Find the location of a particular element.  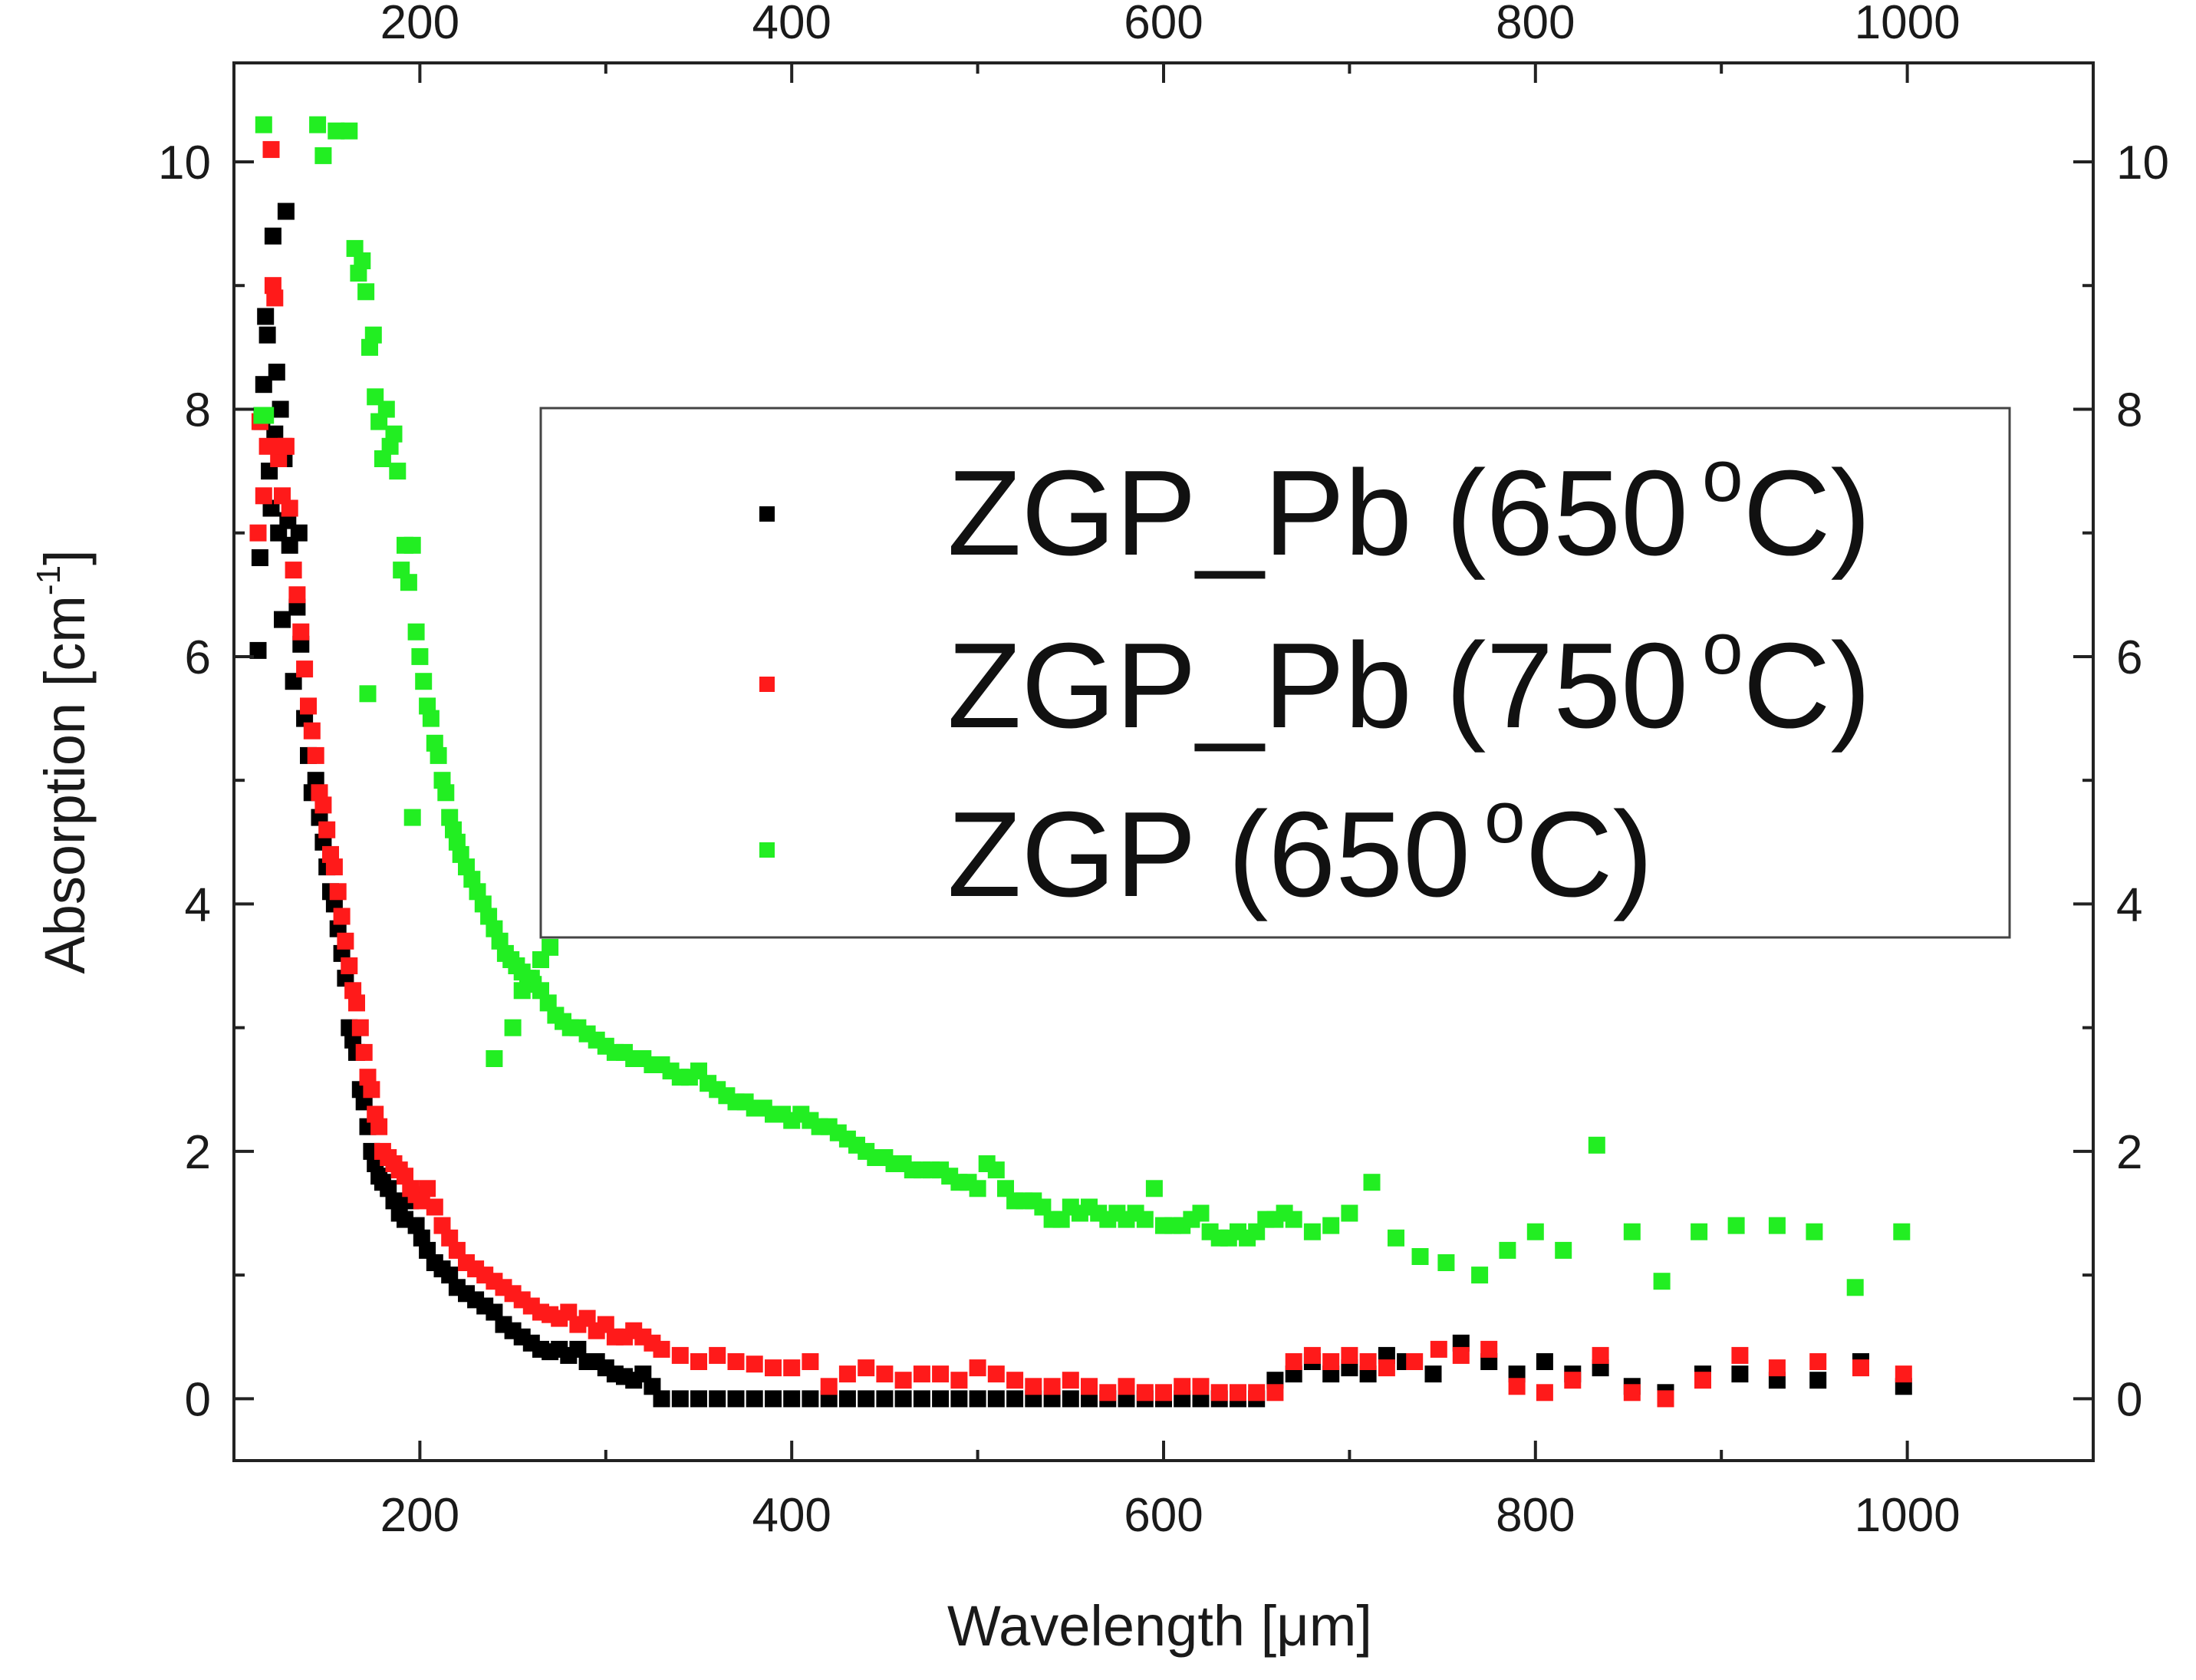

legend-label-zgp-pb-650-main: ZGP_Pb (650 is located at coordinates (1318, 513).